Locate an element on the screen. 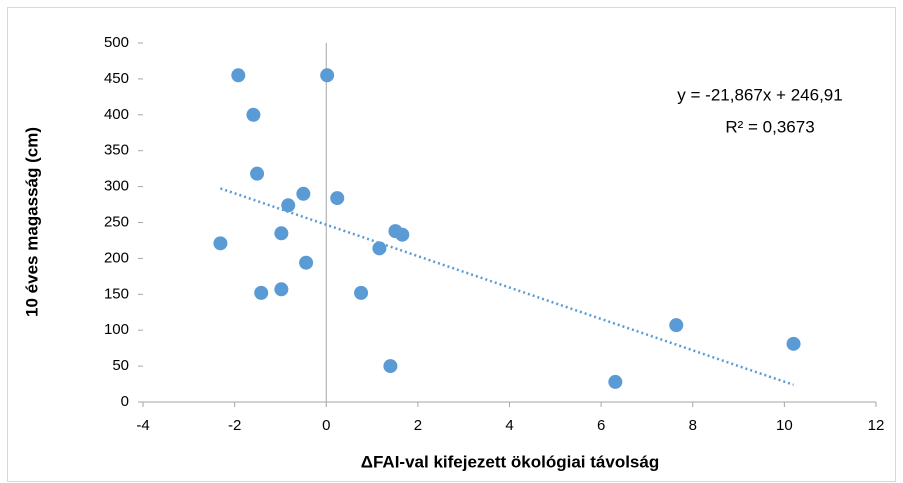 The height and width of the screenshot is (483, 903). trendline-r-squared: R² = 0,3673 is located at coordinates (769, 126).